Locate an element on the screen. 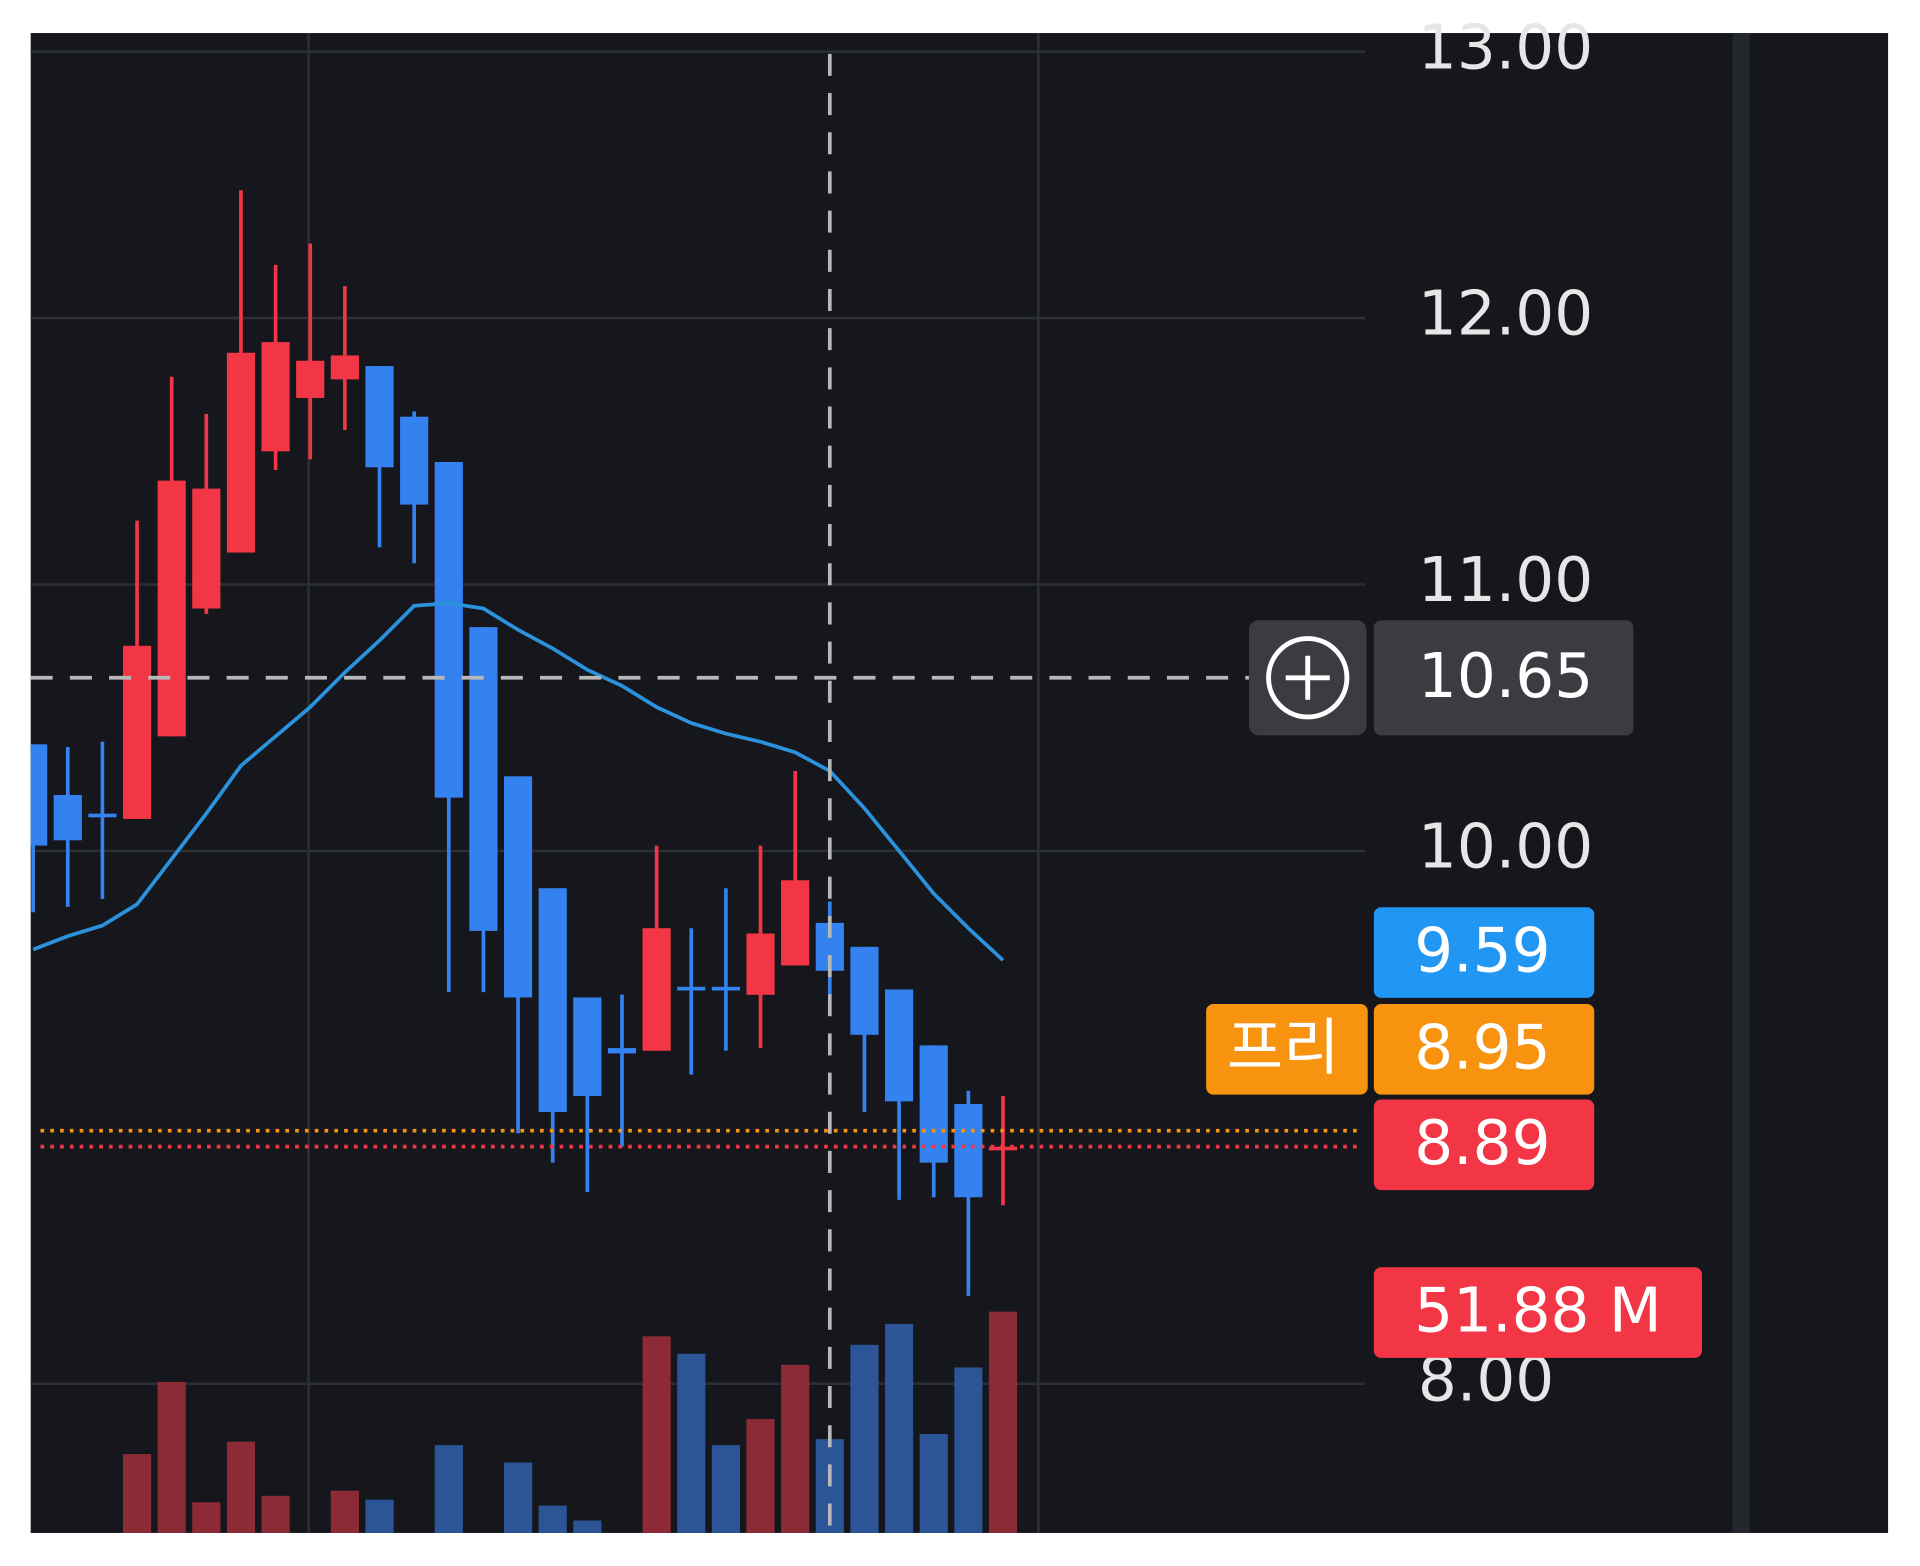 Image resolution: width=1920 pixels, height=1566 pixels. premarket-name-label: 프리 is located at coordinates (1283, 1047).